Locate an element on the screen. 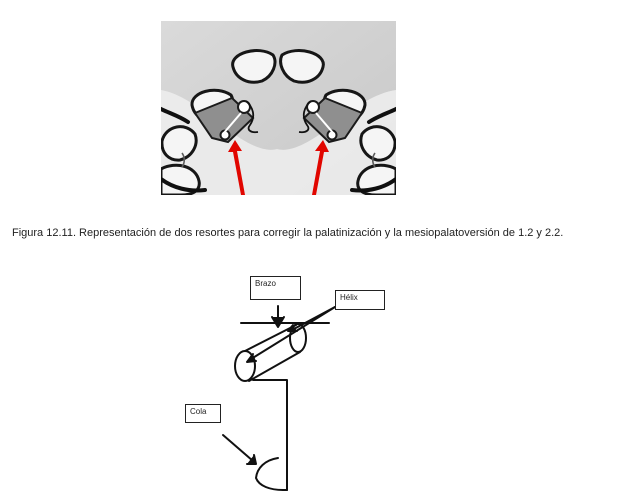 This screenshot has height=500, width=626. arm-indicator-arrow-head is located at coordinates (278, 322).